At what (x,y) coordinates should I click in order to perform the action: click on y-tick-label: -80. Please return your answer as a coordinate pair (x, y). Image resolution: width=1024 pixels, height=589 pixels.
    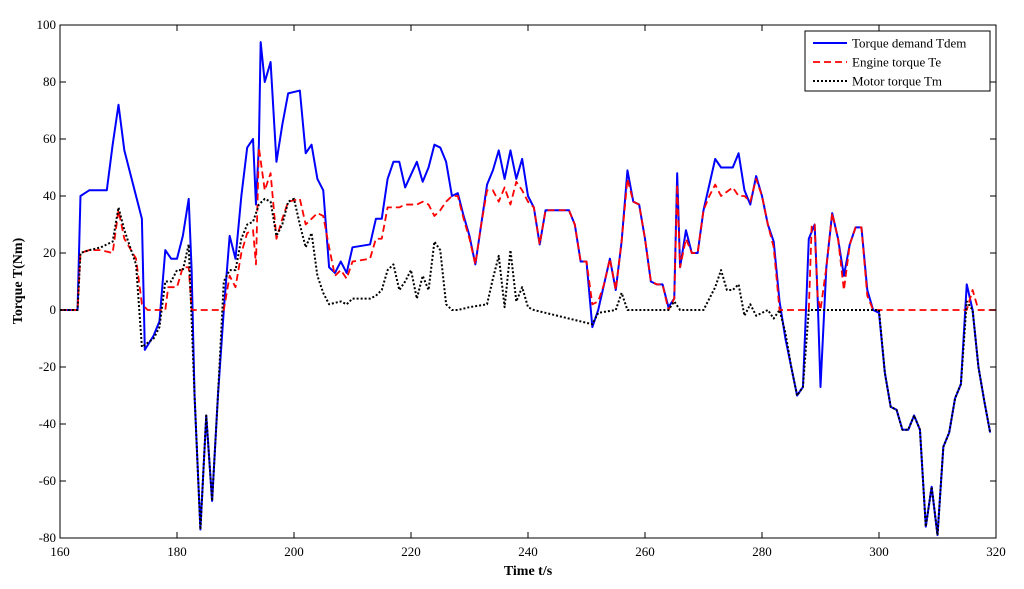
    Looking at the image, I should click on (47, 537).